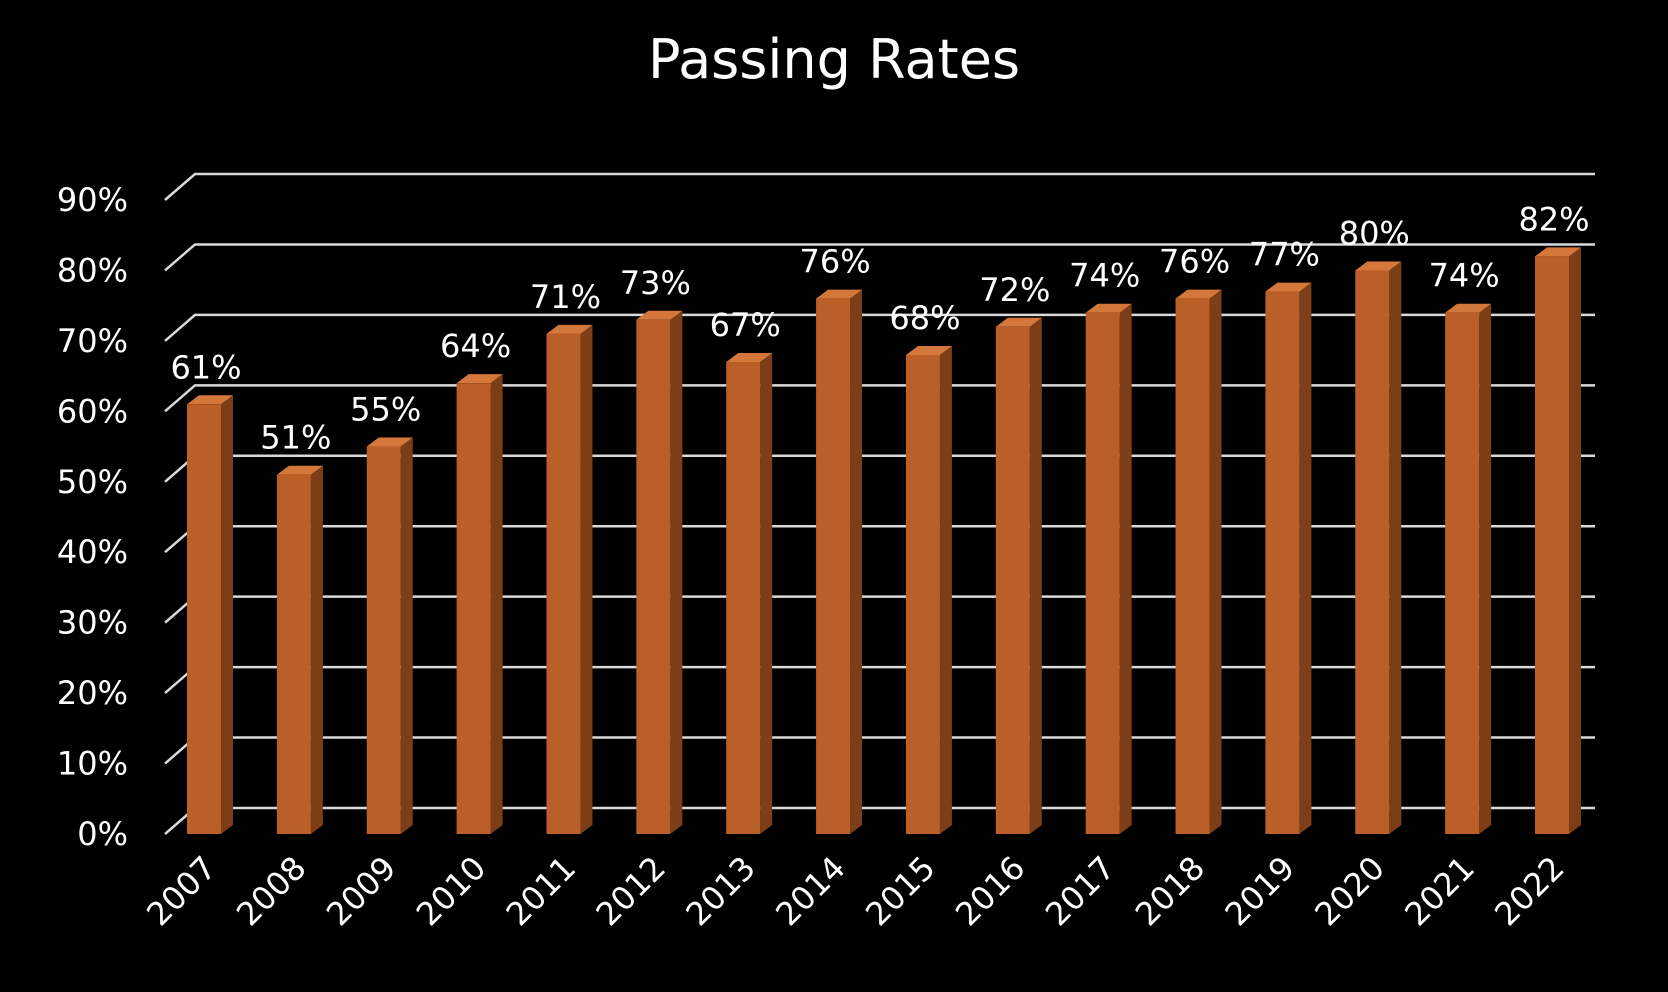  I want to click on data-label: 55%, so click(385, 410).